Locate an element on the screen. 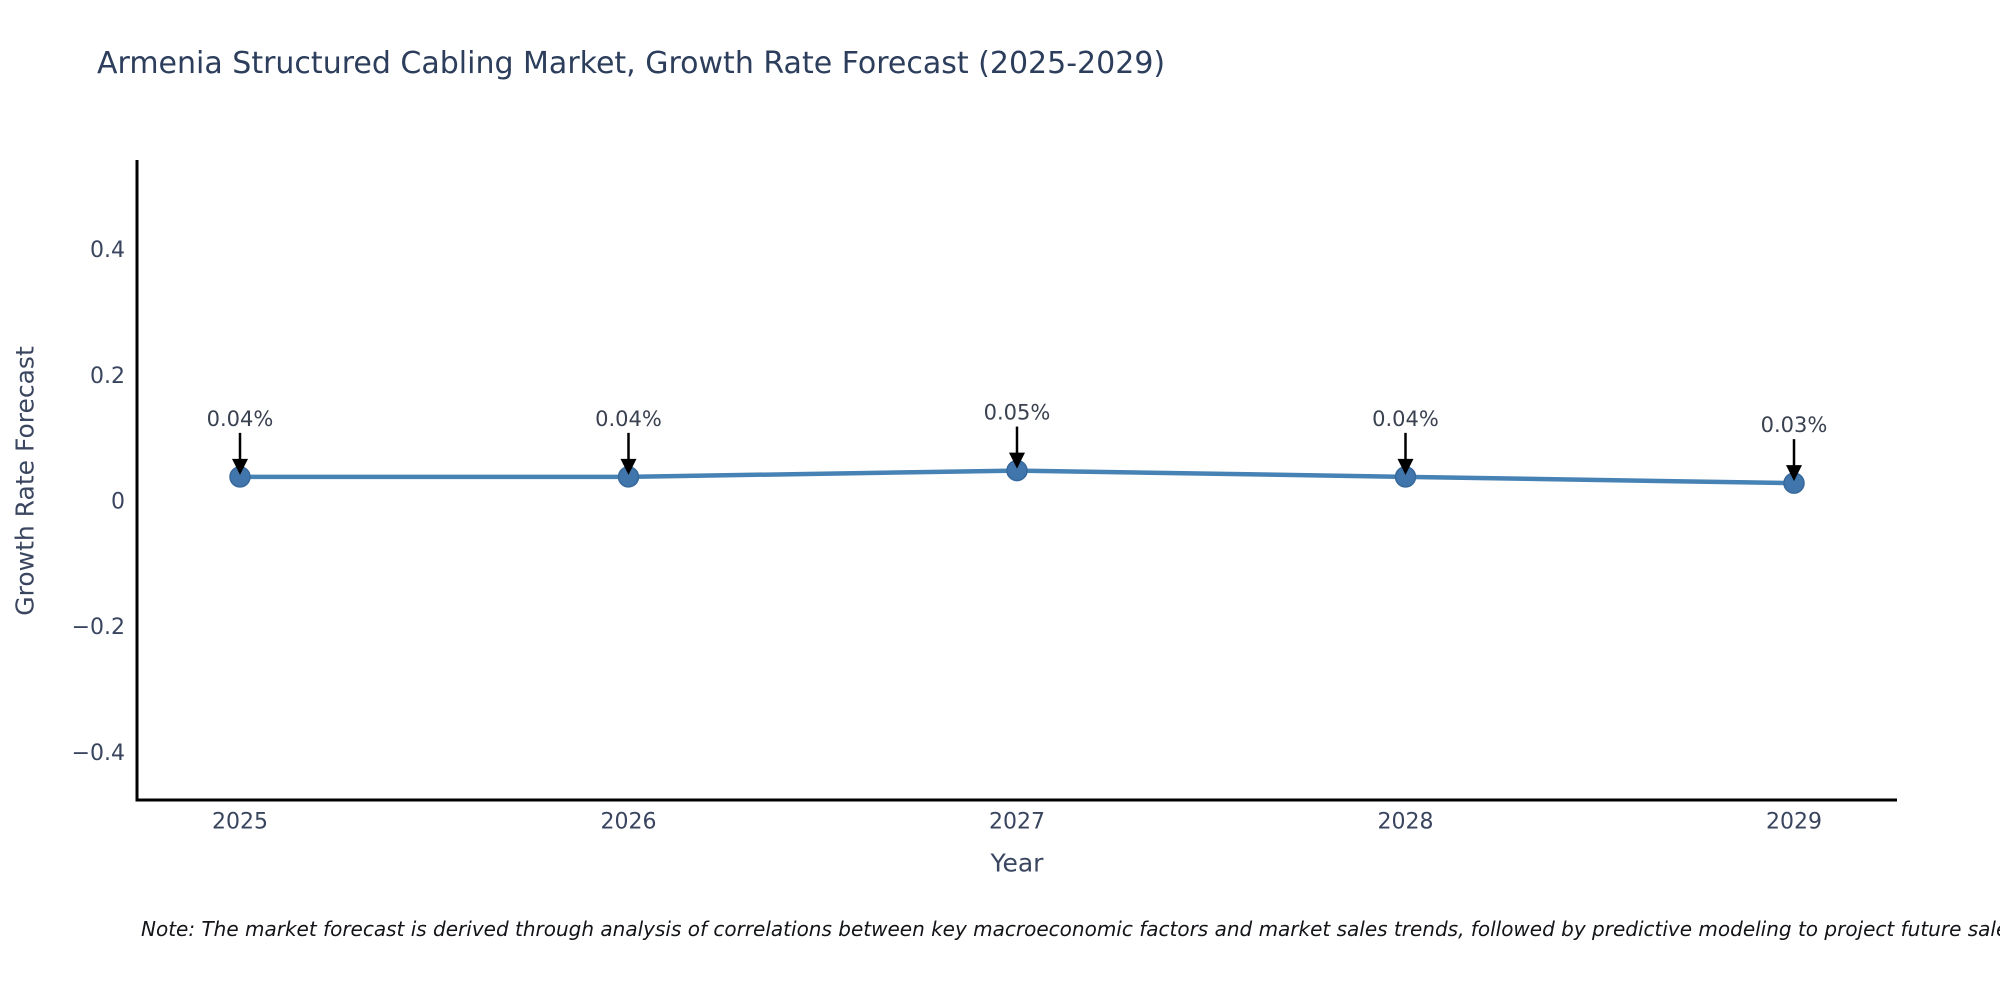  x-axis-title: Year is located at coordinates (1017, 863).